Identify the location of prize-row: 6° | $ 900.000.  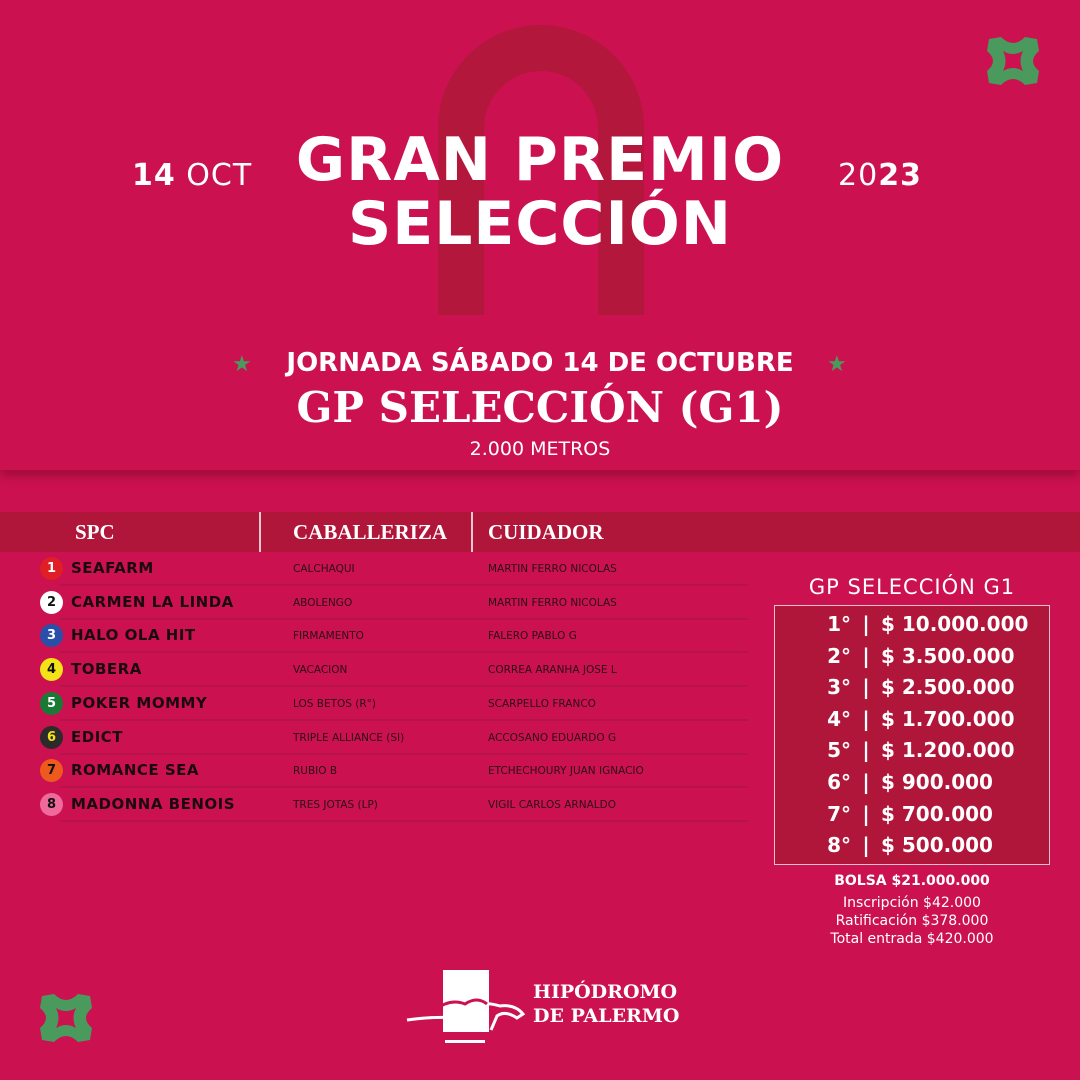
(912, 786).